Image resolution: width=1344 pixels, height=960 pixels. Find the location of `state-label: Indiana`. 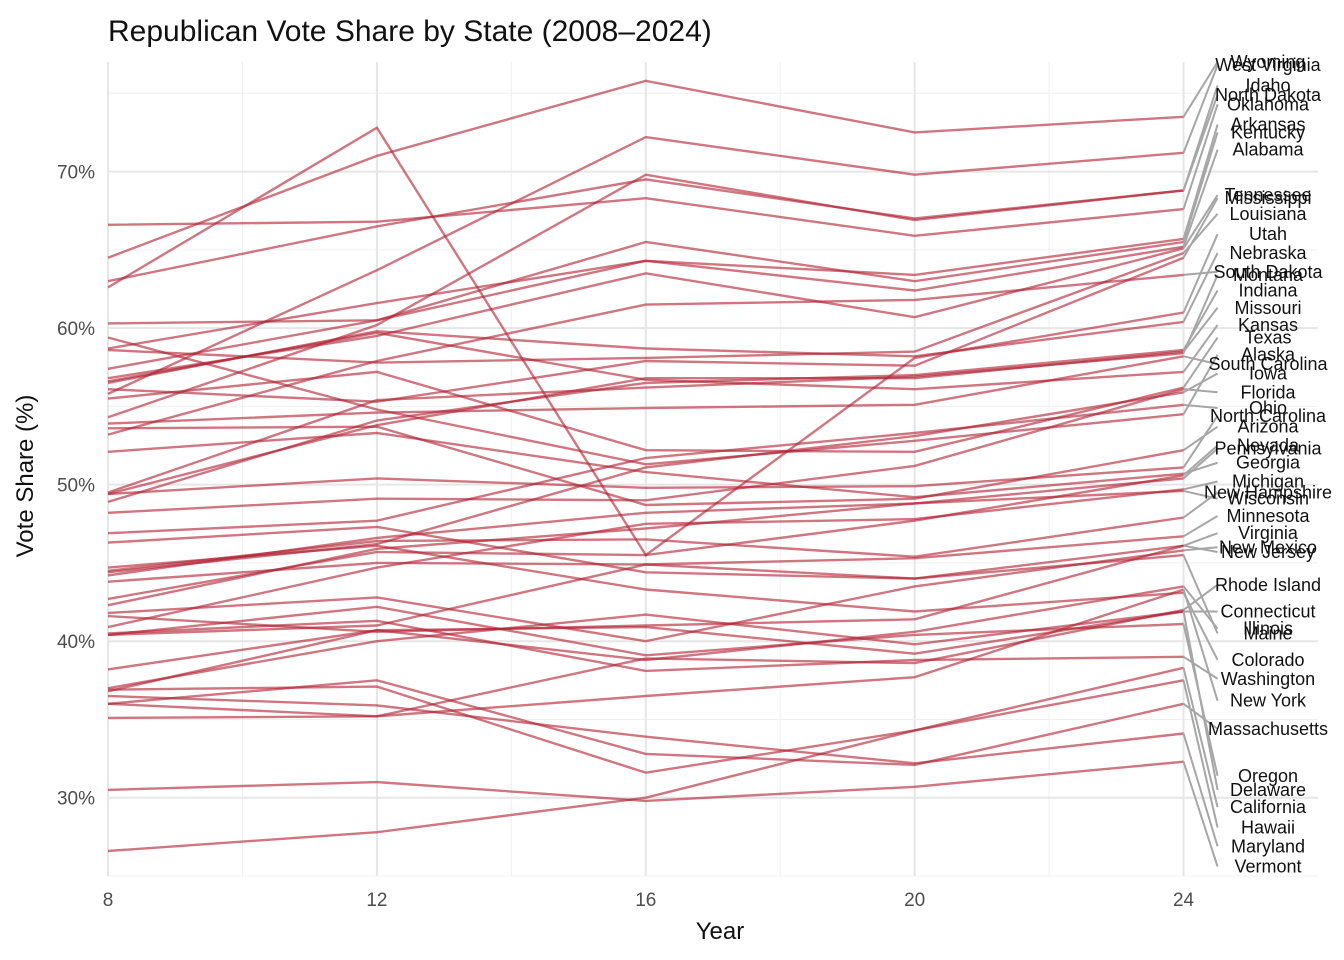

state-label: Indiana is located at coordinates (1268, 291).